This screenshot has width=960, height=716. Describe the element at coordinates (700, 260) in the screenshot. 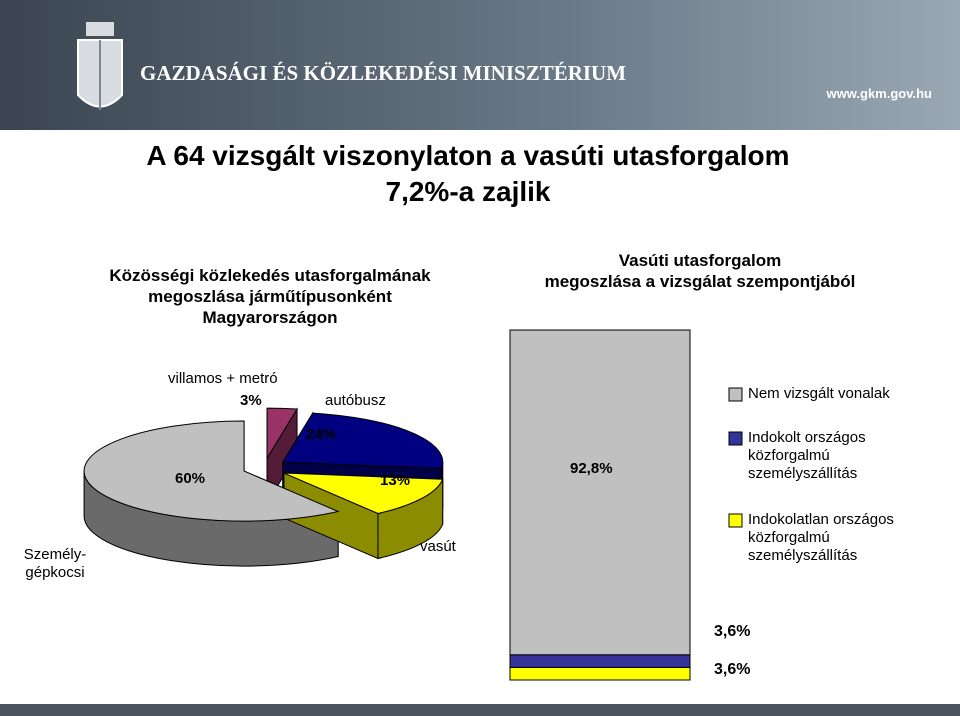

I see `bar-title-line: Vasúti utasforgalom` at that location.